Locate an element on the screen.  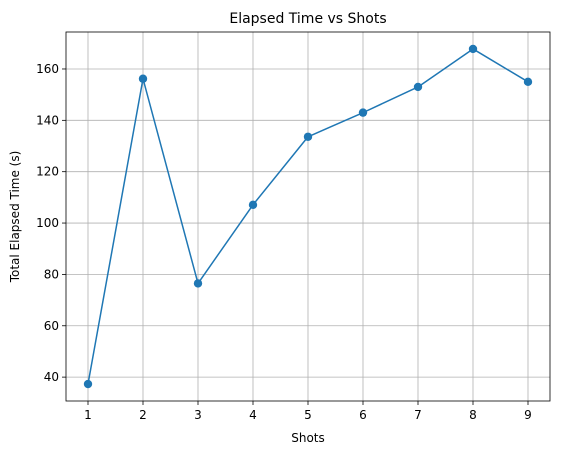
y-tick-label: 140 is located at coordinates (47, 120).